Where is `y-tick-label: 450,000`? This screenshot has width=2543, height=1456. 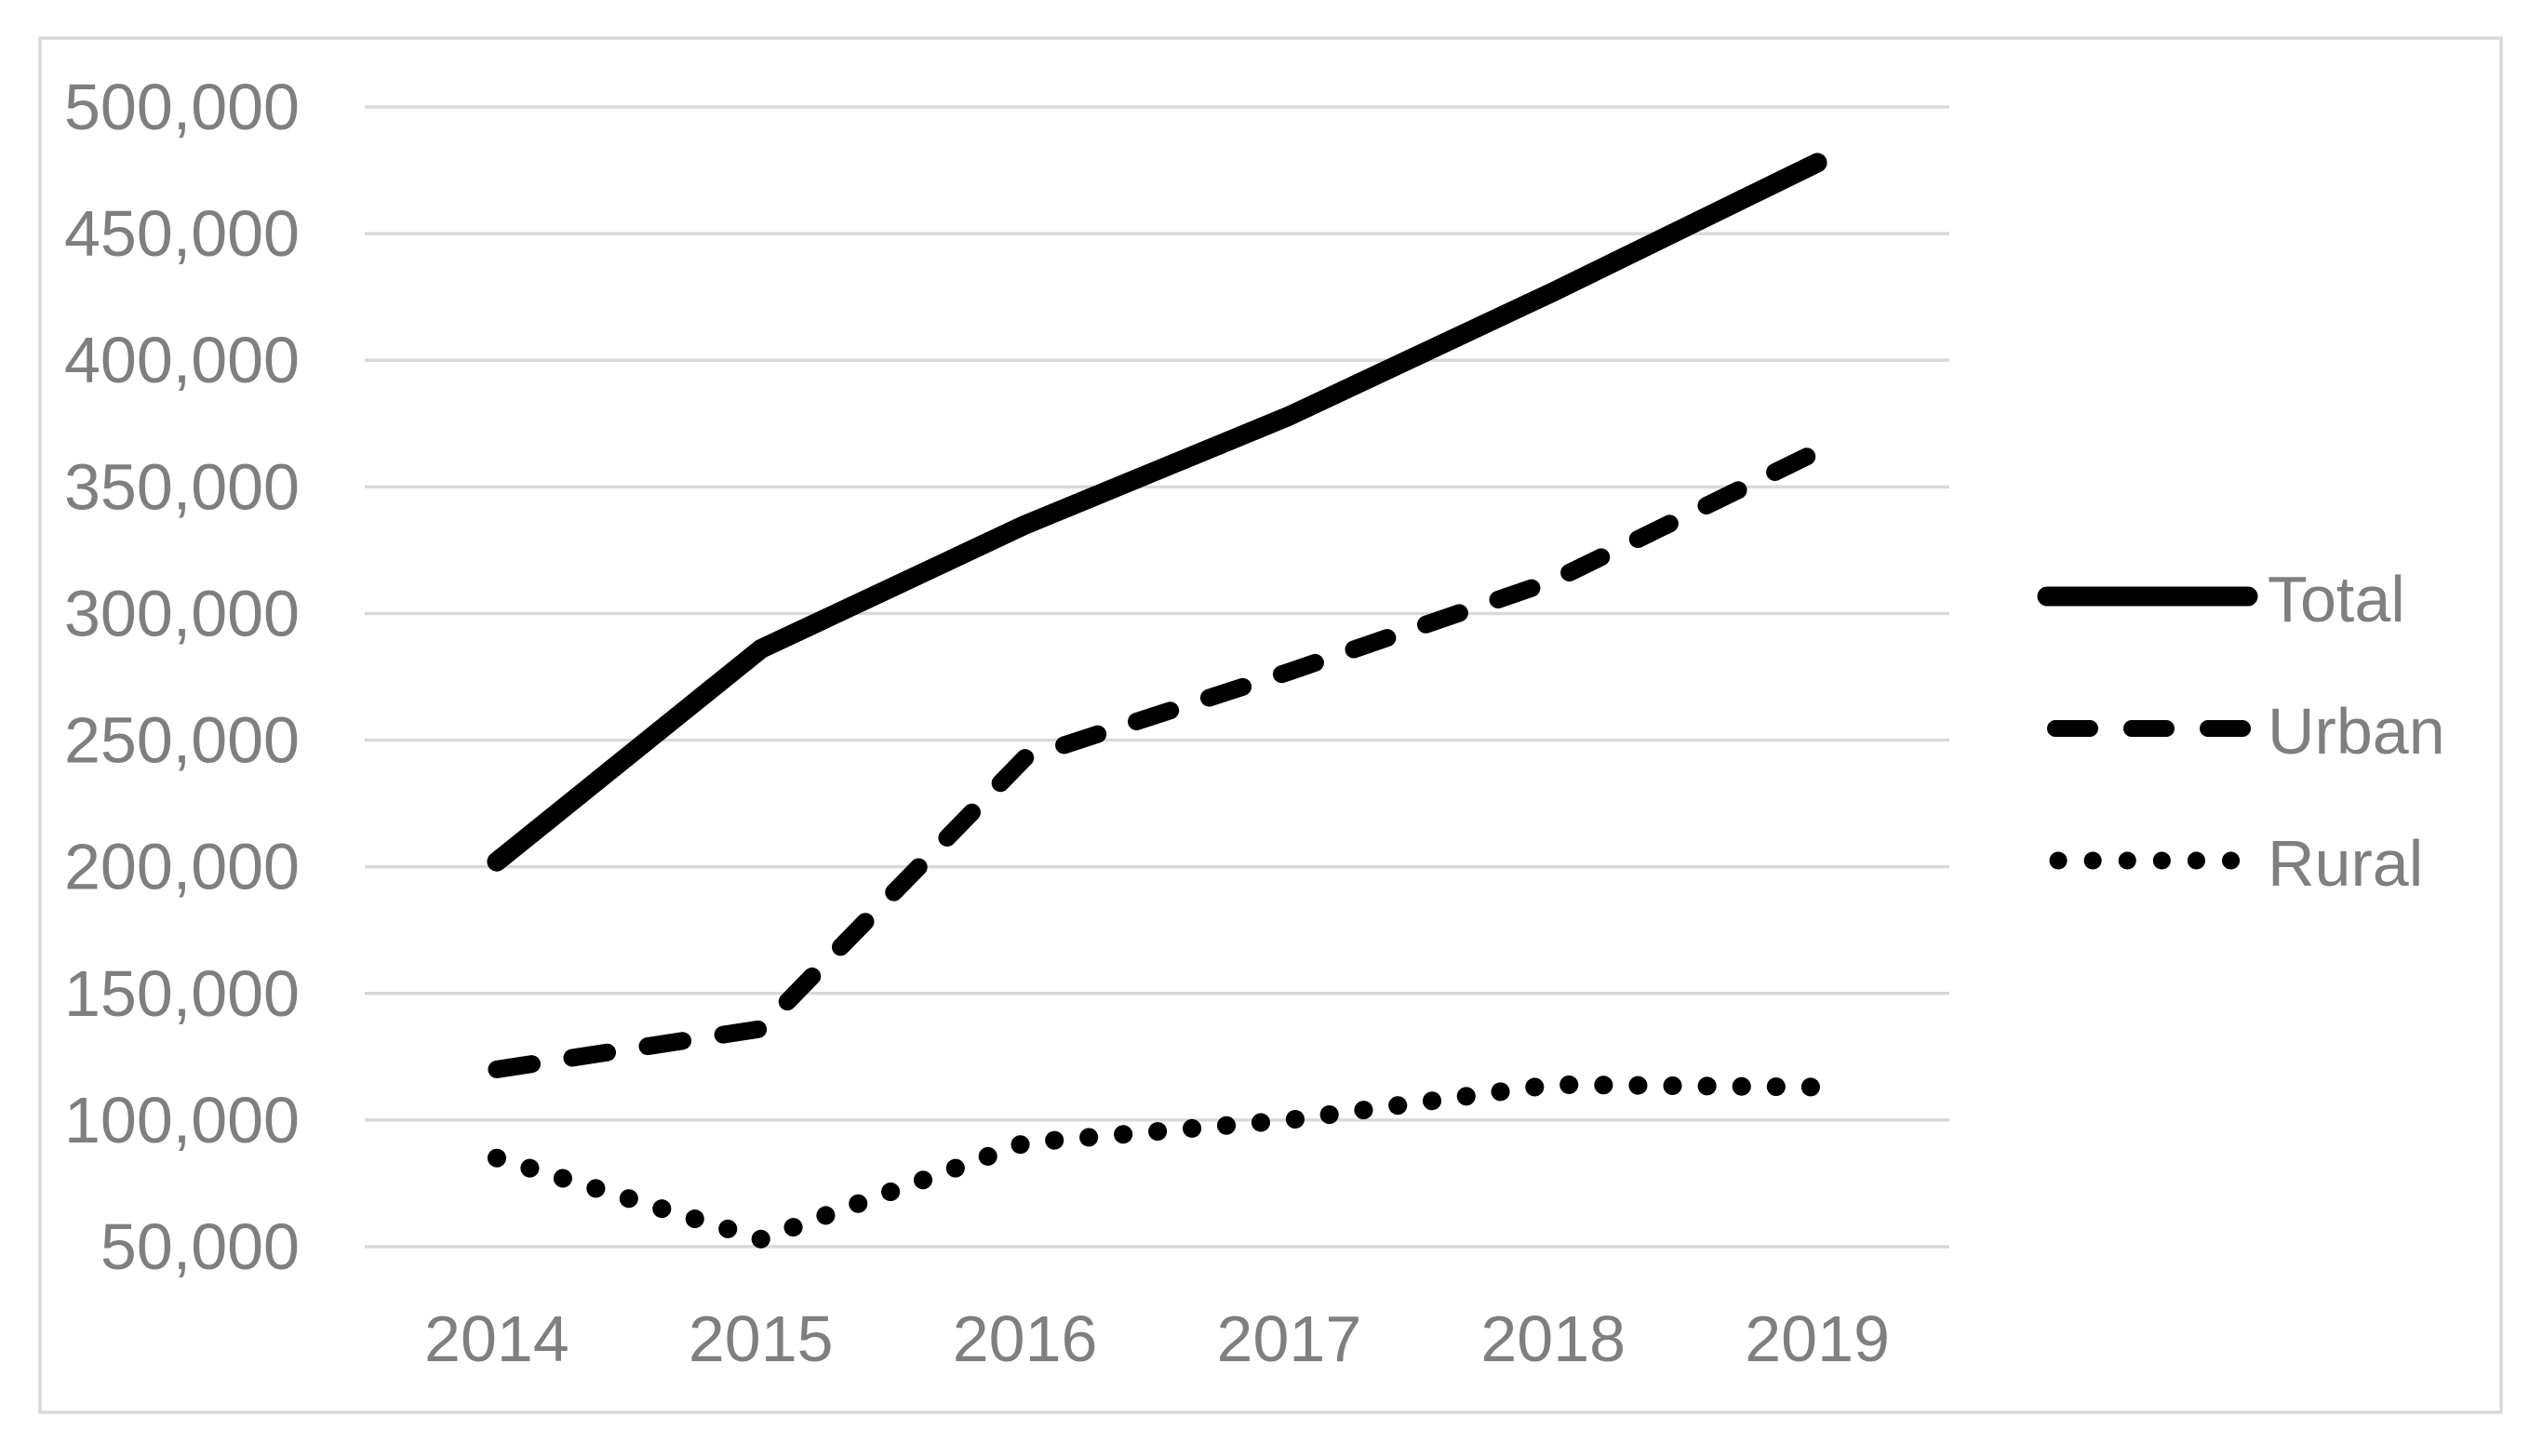 y-tick-label: 450,000 is located at coordinates (182, 233).